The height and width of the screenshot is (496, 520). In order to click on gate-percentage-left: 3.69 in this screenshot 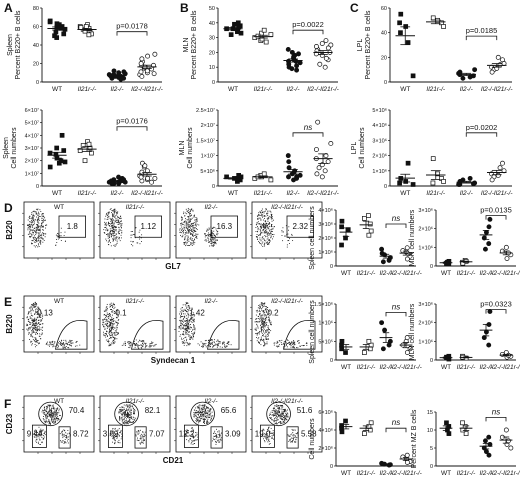, I will do `click(111, 433)`.